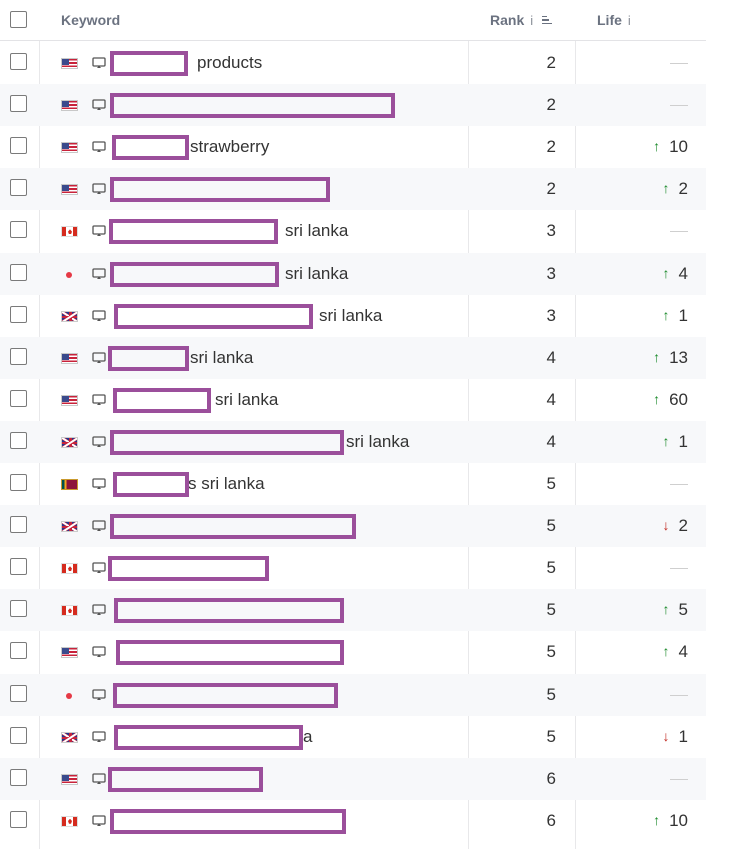  What do you see at coordinates (678, 399) in the screenshot?
I see `life-value: 60` at bounding box center [678, 399].